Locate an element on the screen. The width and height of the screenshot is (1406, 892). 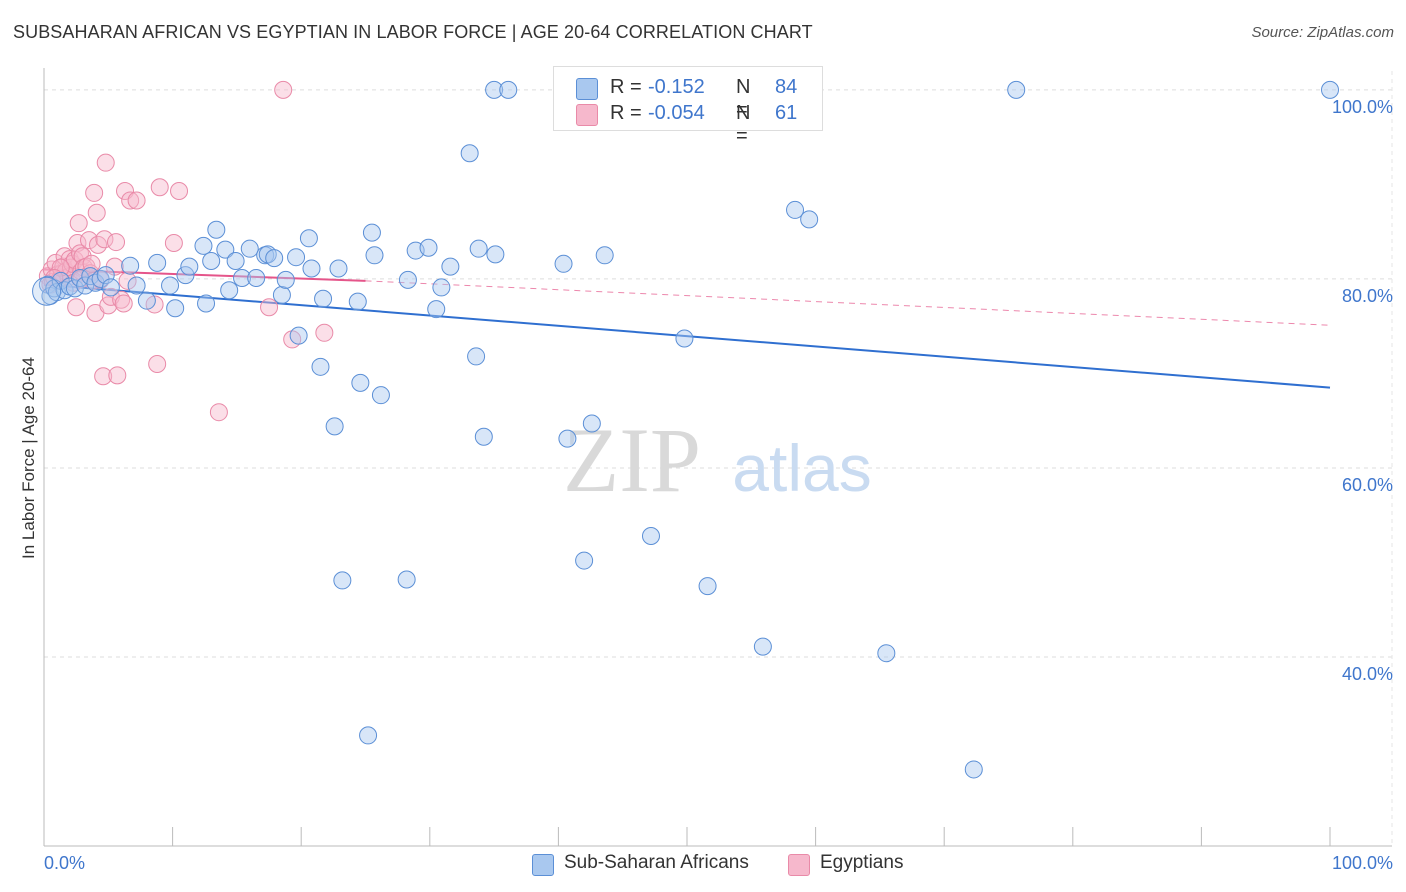
watermark: ZIP atlas is located at coordinates (717, 460).